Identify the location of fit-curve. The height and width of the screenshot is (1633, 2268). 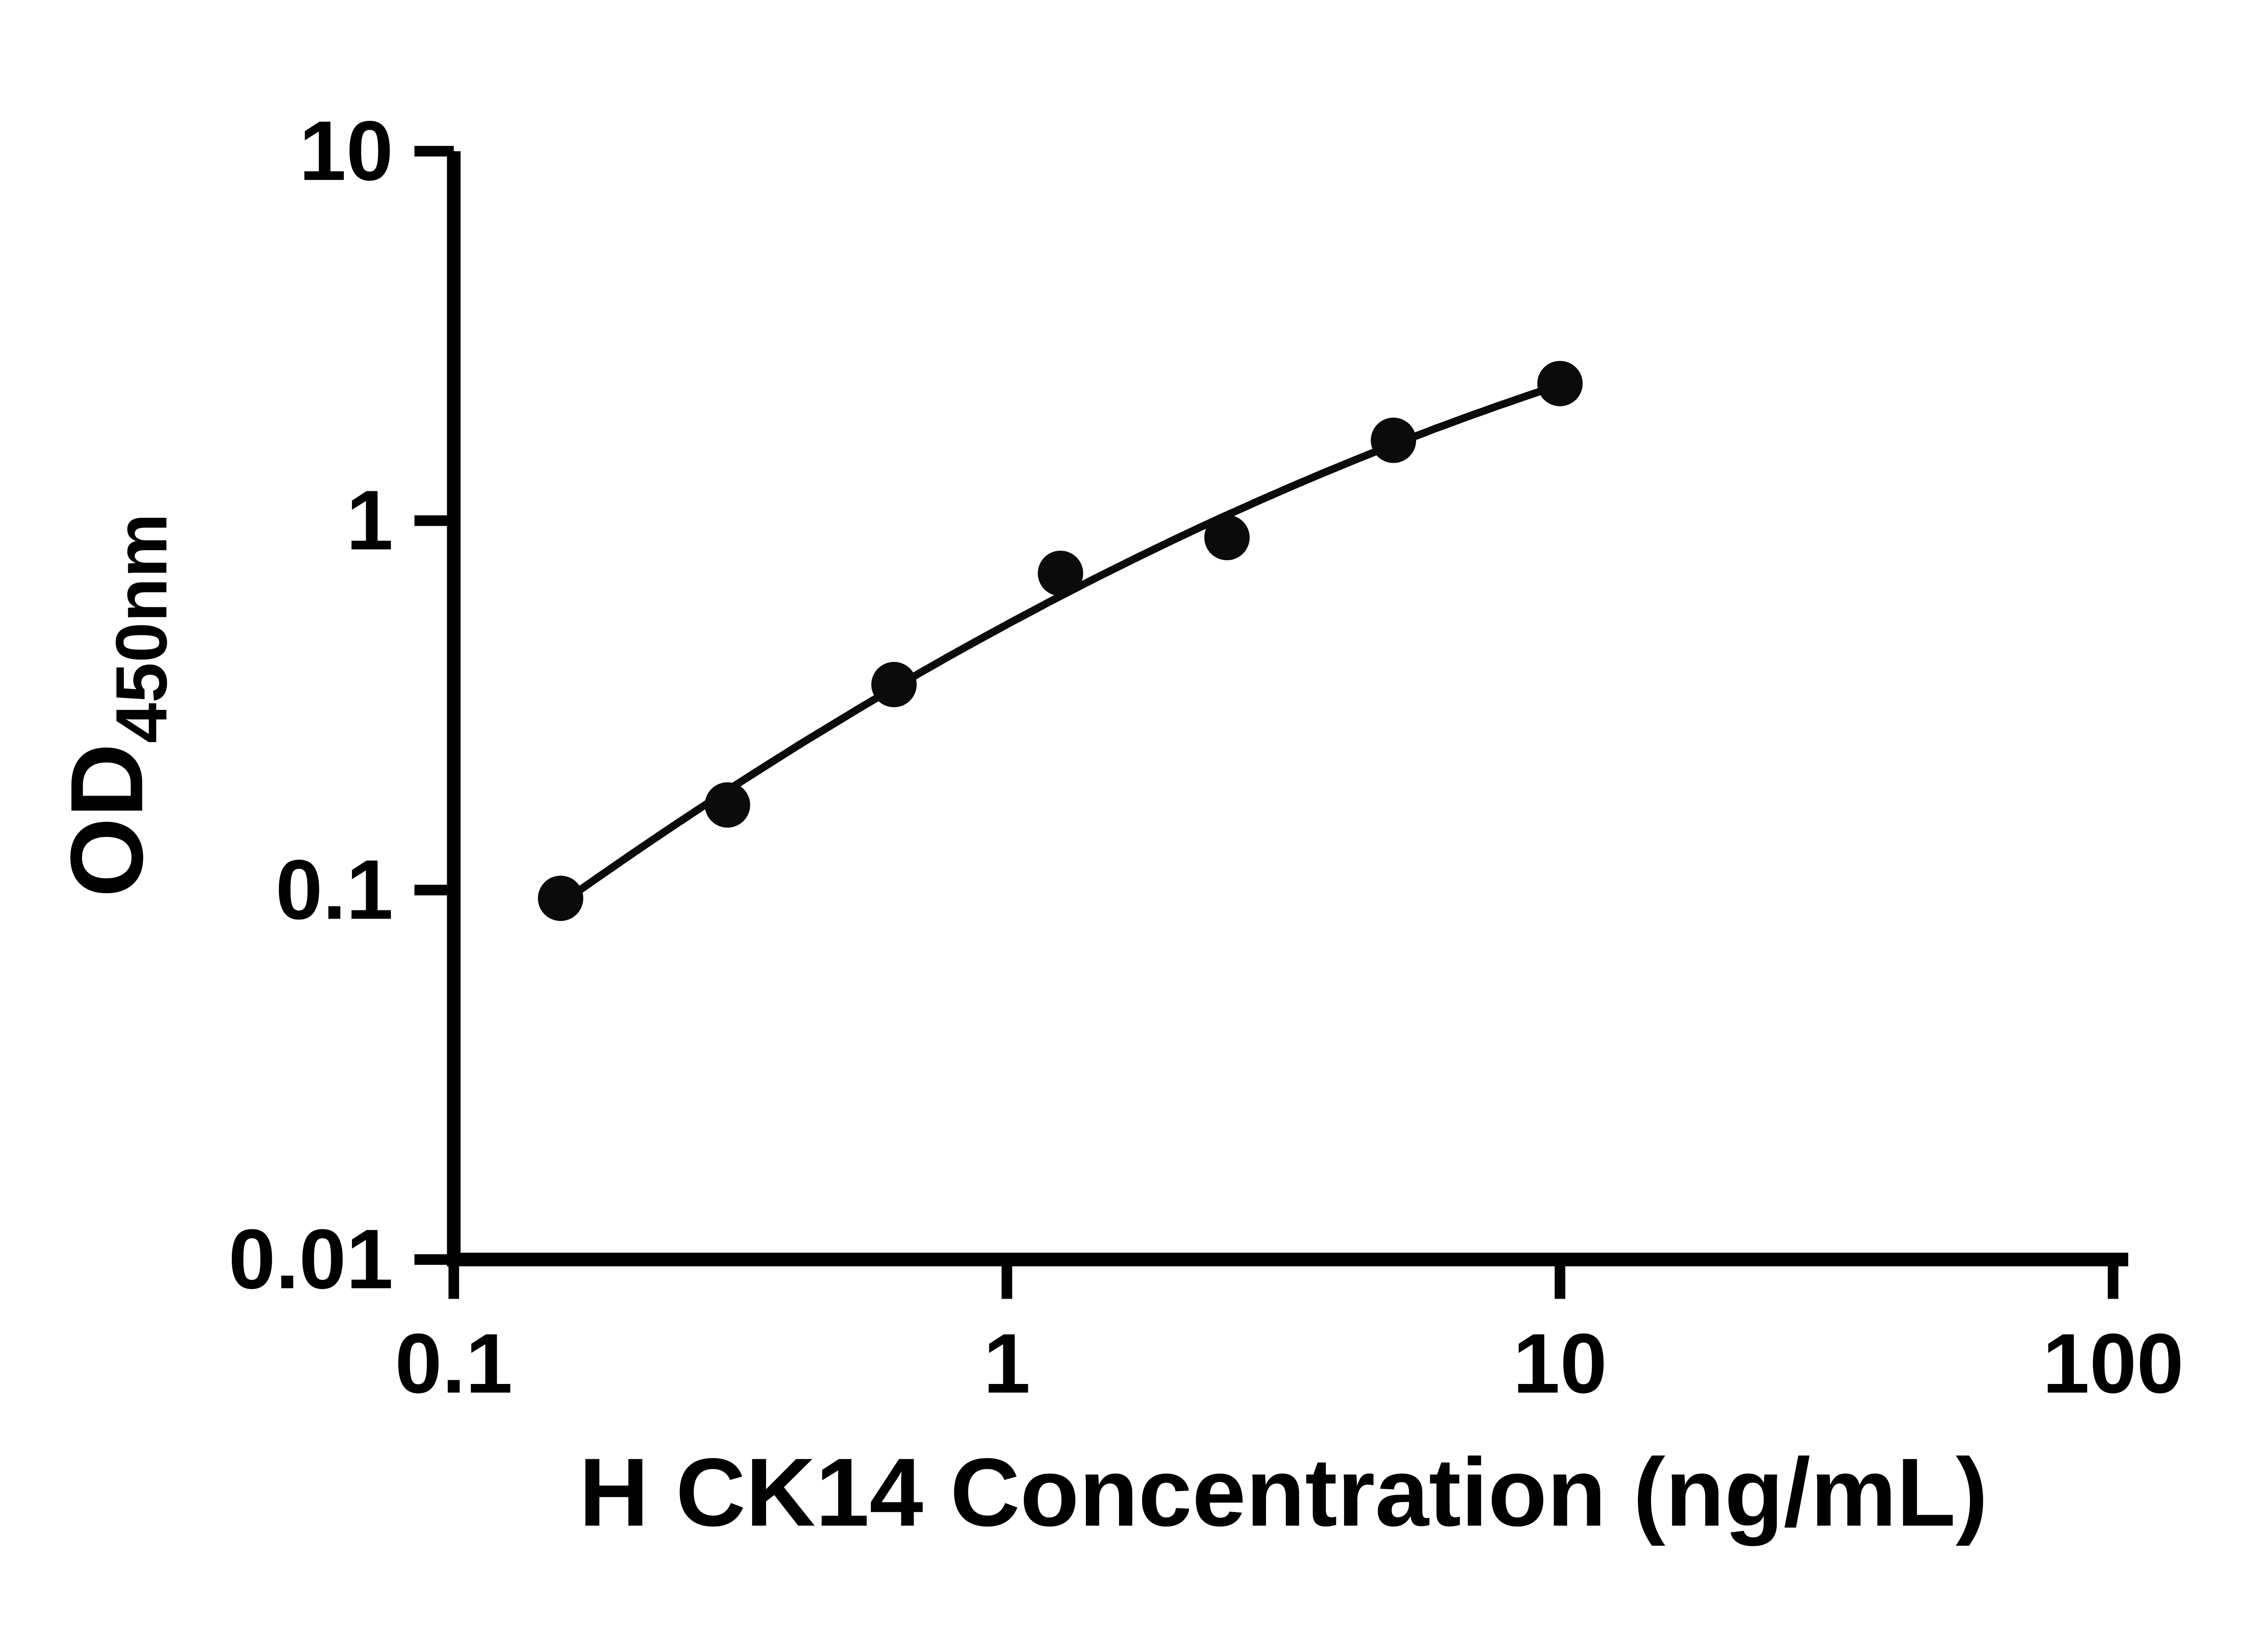
(1059, 644).